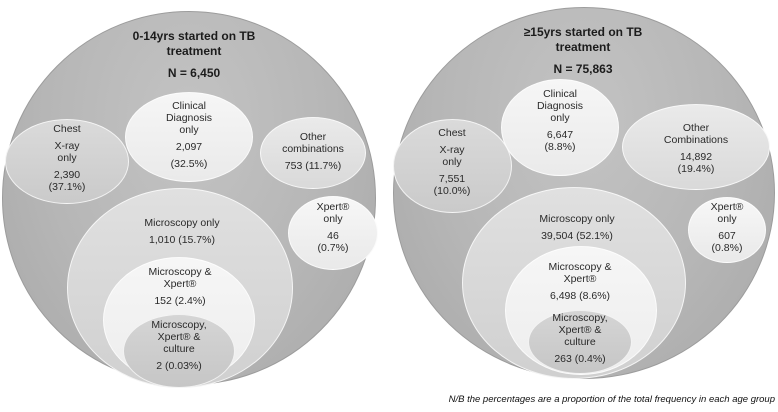  Describe the element at coordinates (67, 158) in the screenshot. I see `label-chest-xray-only: Chest X-ray only 2,390 (37.1%)` at that location.